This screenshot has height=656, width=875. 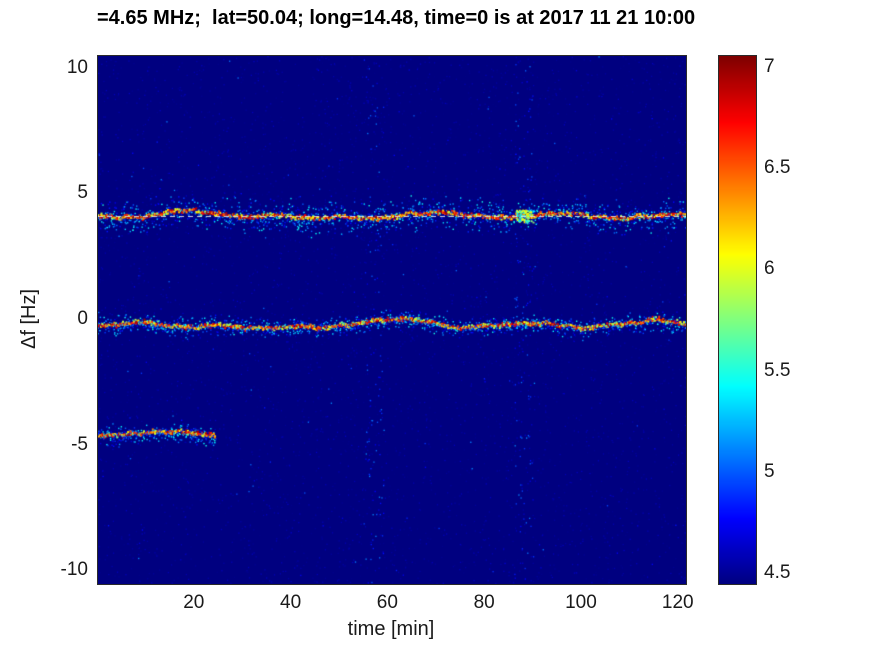 I want to click on y-tick-label: 0, so click(x=82, y=318).